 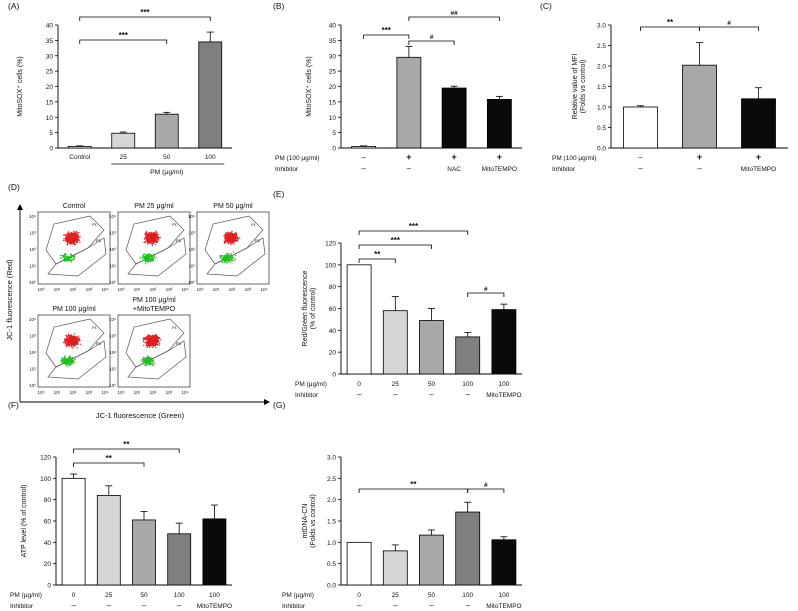 I want to click on facs-y-tick: 10³, so click(x=32, y=336).